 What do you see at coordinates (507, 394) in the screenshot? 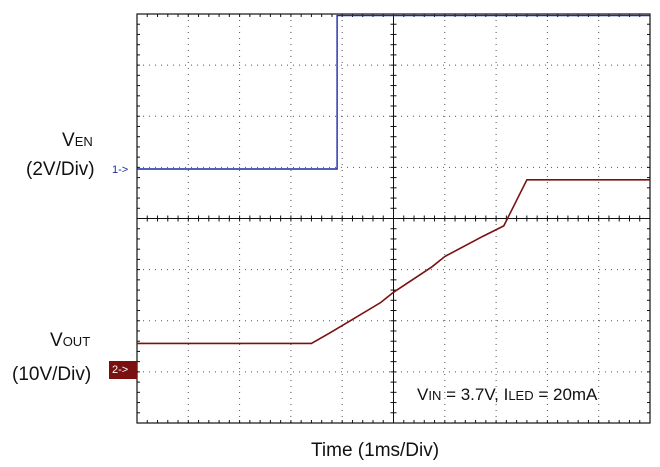
I see `test-conditions-annotation: VIN = 3.7V, ILED = 20mA` at bounding box center [507, 394].